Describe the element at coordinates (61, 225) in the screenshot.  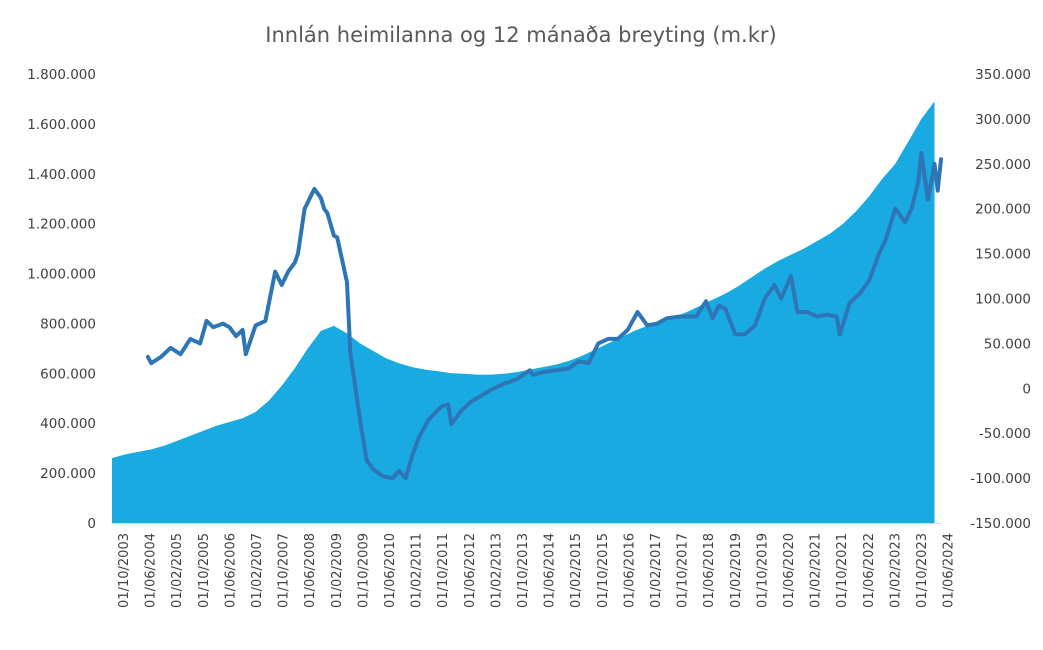
I see `y-left-tick-label: 1.200.000` at that location.